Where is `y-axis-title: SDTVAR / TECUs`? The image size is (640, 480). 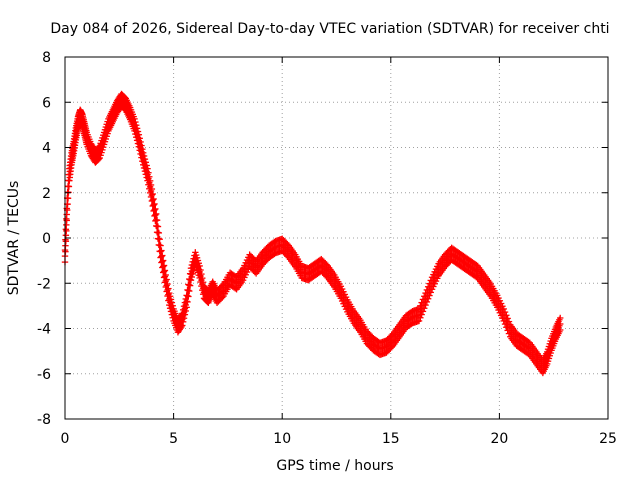
y-axis-title: SDTVAR / TECUs is located at coordinates (14, 238).